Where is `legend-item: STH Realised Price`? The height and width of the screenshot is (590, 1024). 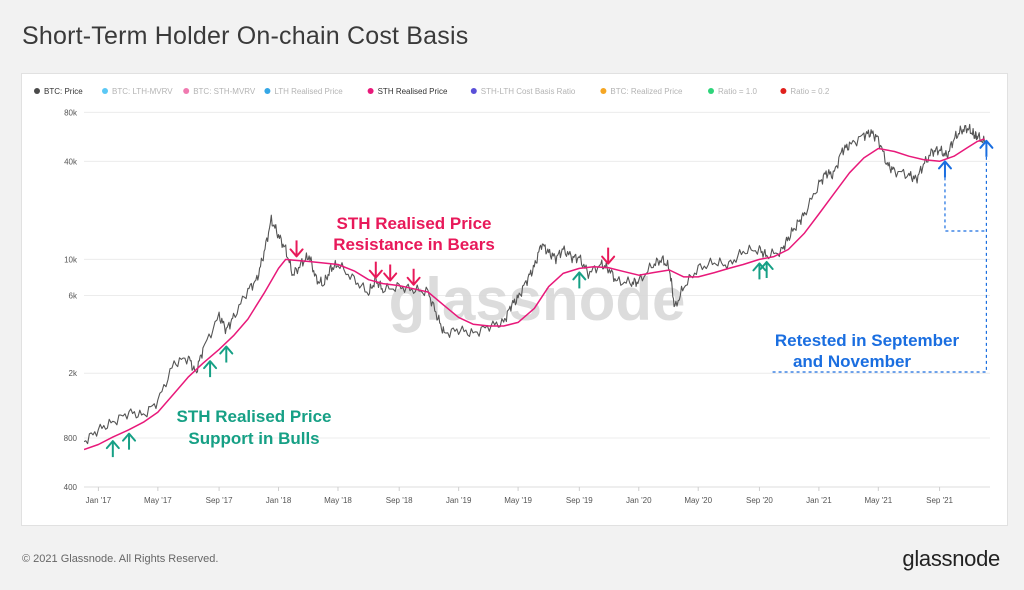 legend-item: STH Realised Price is located at coordinates (407, 91).